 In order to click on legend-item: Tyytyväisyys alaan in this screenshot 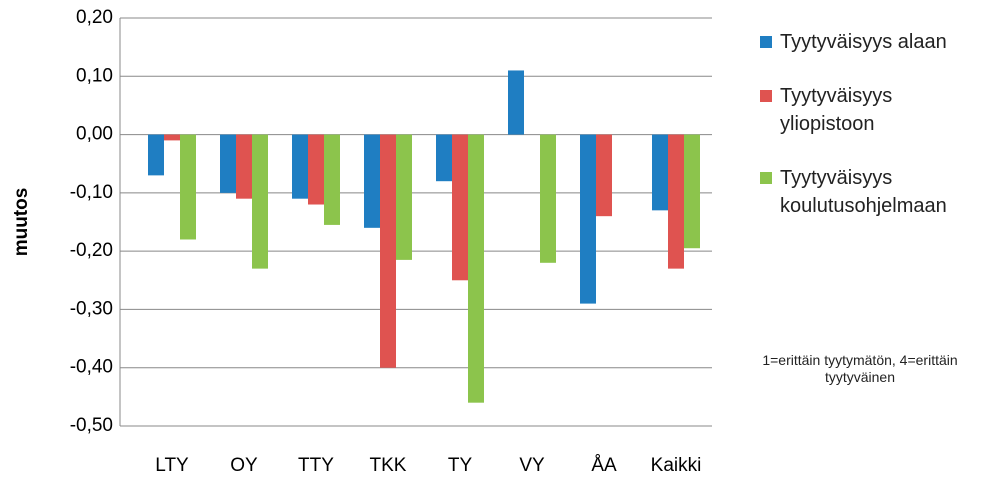, I will do `click(872, 42)`.